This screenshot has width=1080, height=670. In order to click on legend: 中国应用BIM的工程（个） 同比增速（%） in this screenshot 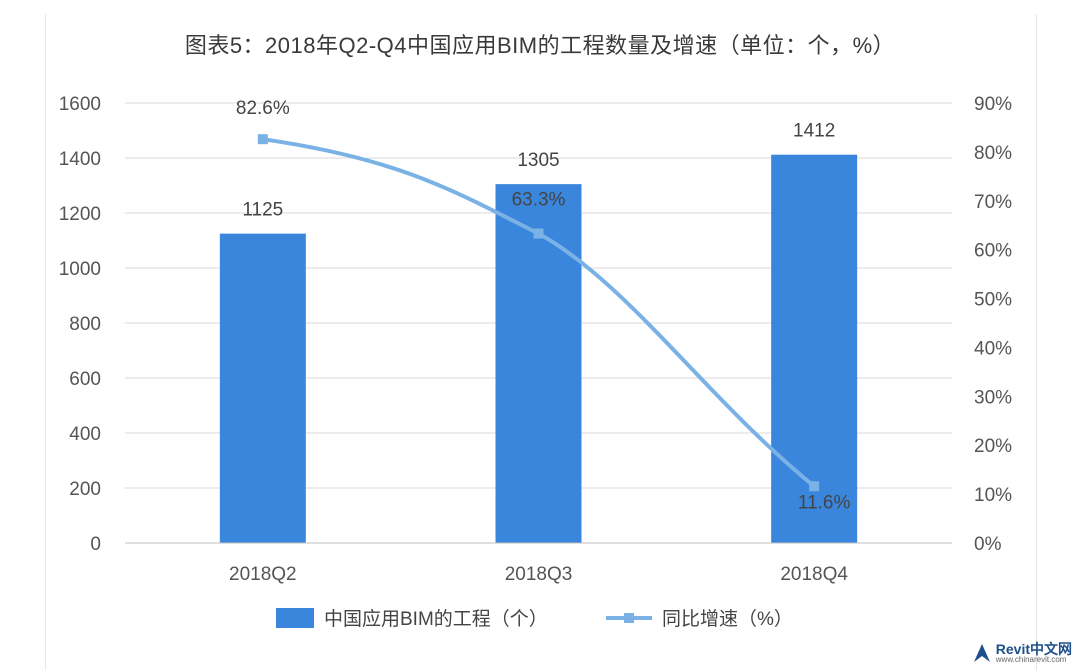, I will do `click(534, 619)`.